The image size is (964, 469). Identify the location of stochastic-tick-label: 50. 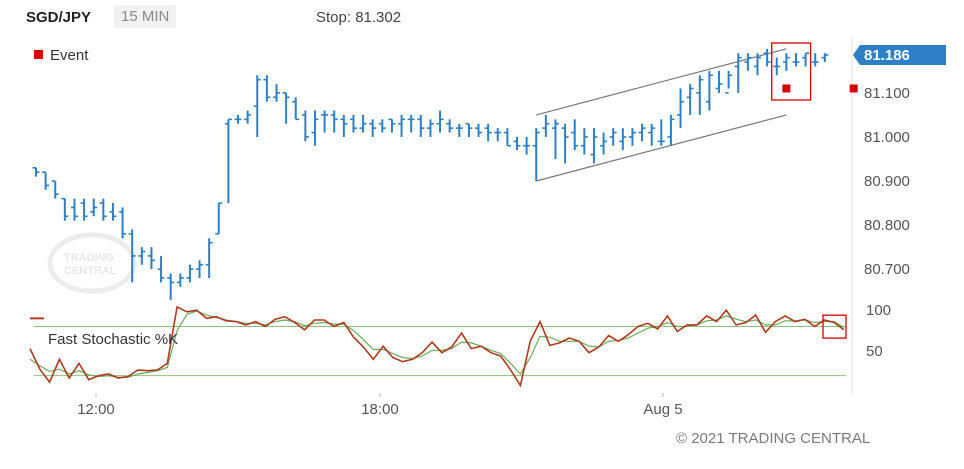
(874, 351).